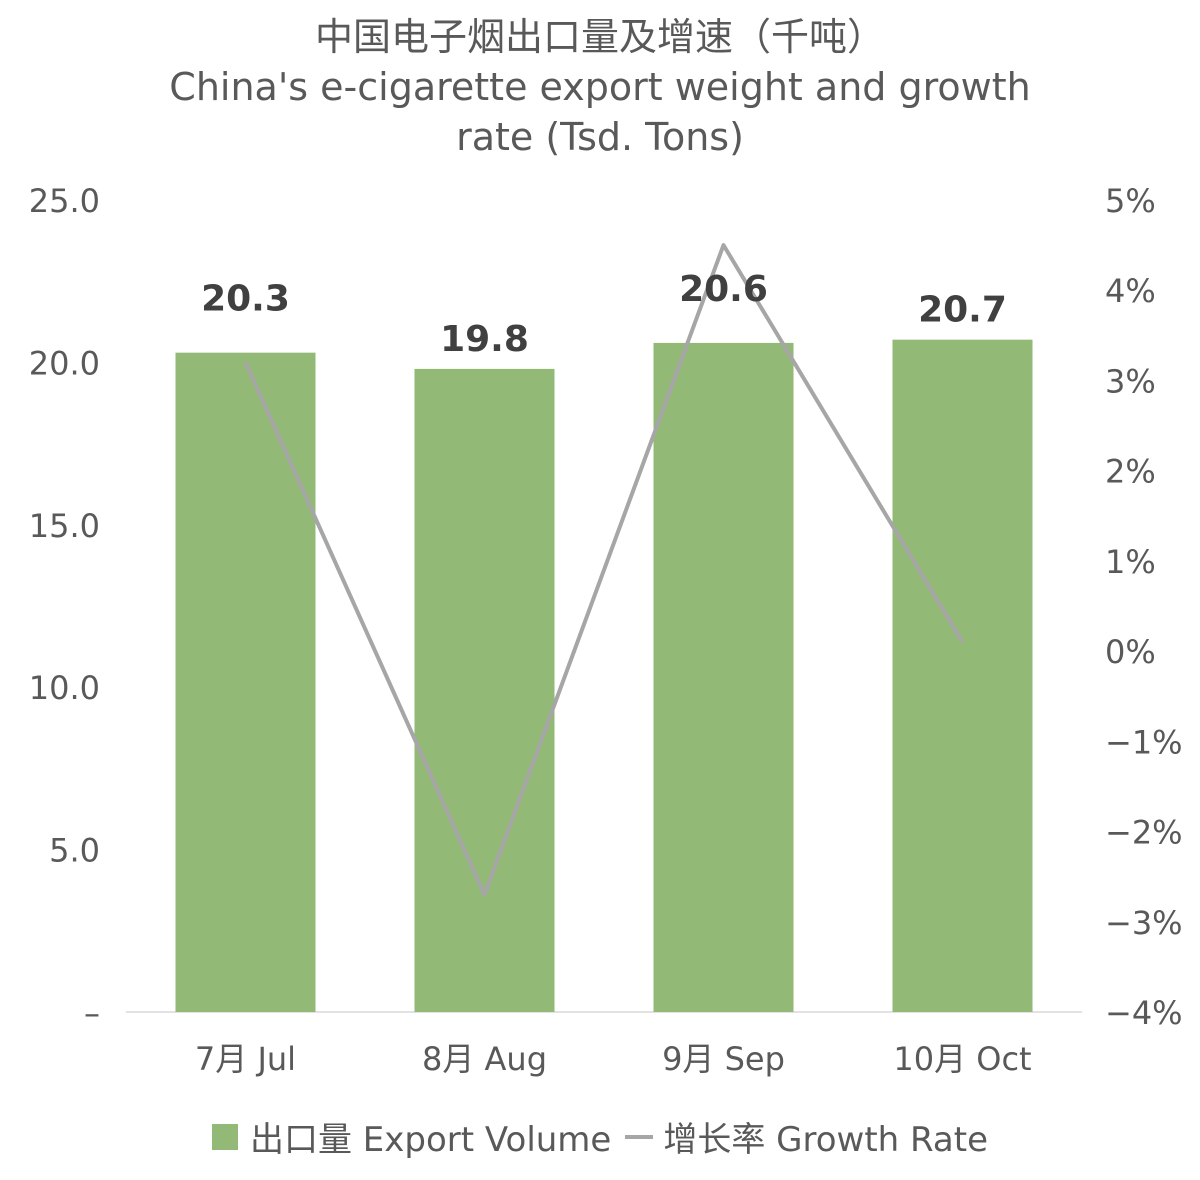  What do you see at coordinates (1144, 833) in the screenshot?
I see `right-axis-tick: −2%` at bounding box center [1144, 833].